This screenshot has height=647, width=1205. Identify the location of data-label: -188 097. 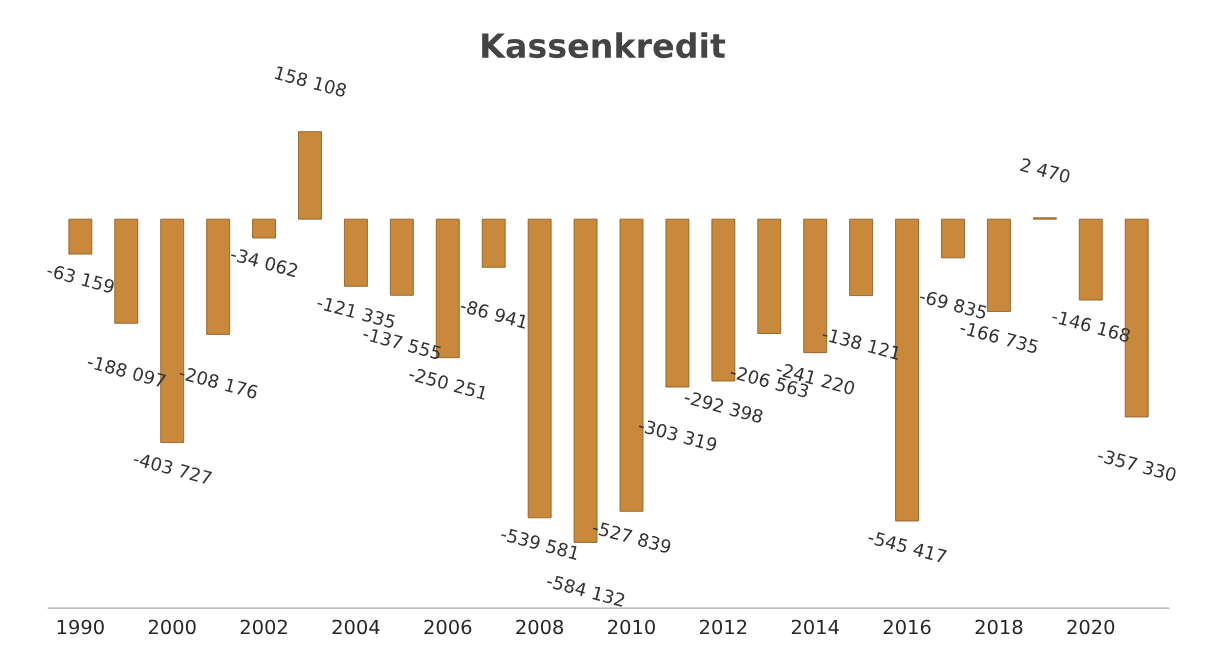
(126, 371).